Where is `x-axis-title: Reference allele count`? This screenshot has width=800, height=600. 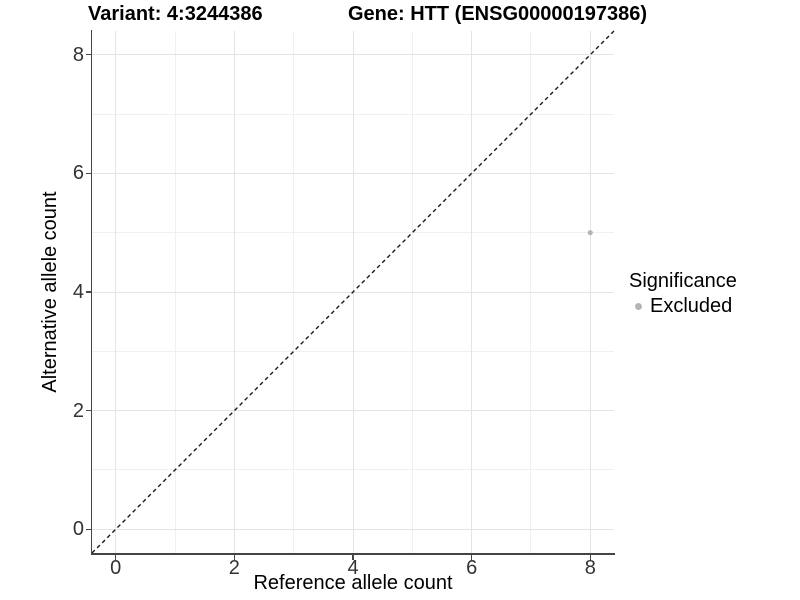 x-axis-title: Reference allele count is located at coordinates (353, 583).